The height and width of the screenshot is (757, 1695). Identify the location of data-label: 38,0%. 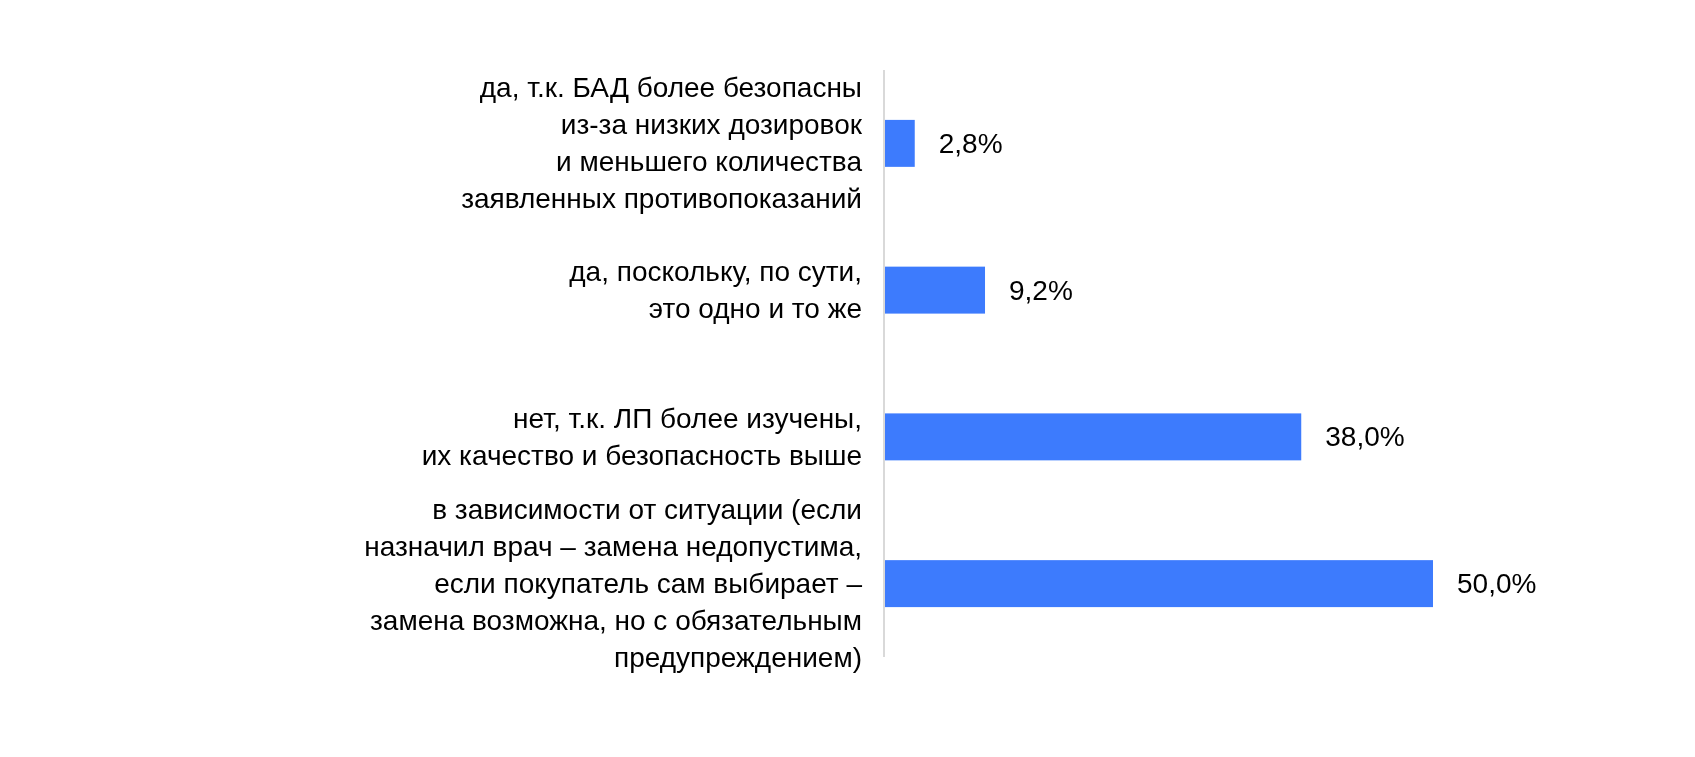
(1365, 437).